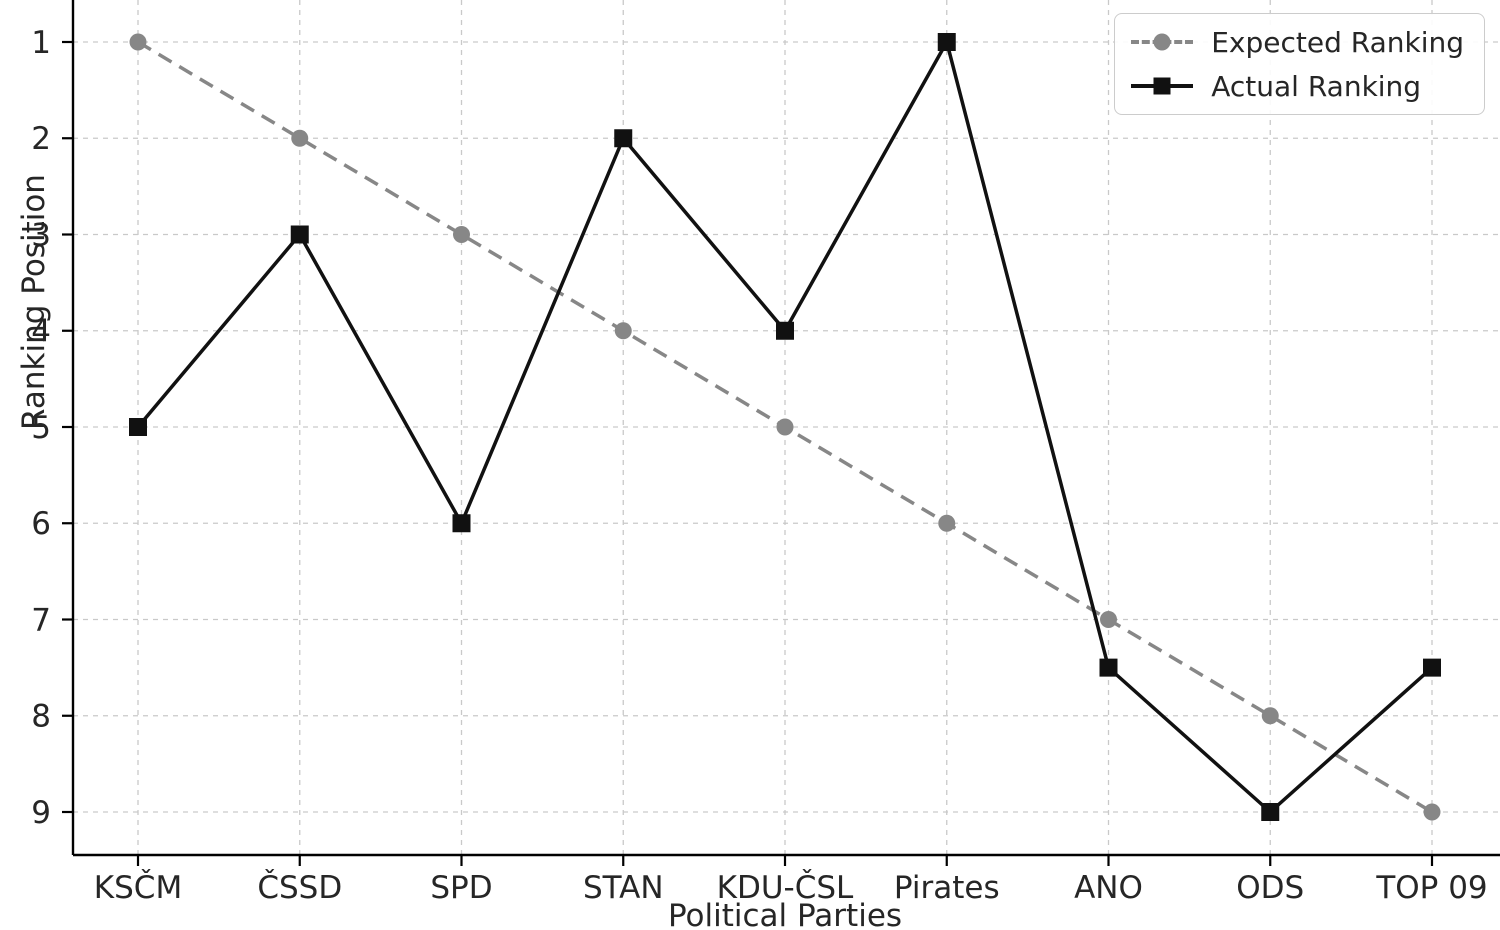  Describe the element at coordinates (41, 428) in the screenshot. I see `y-tick-label: 5` at that location.